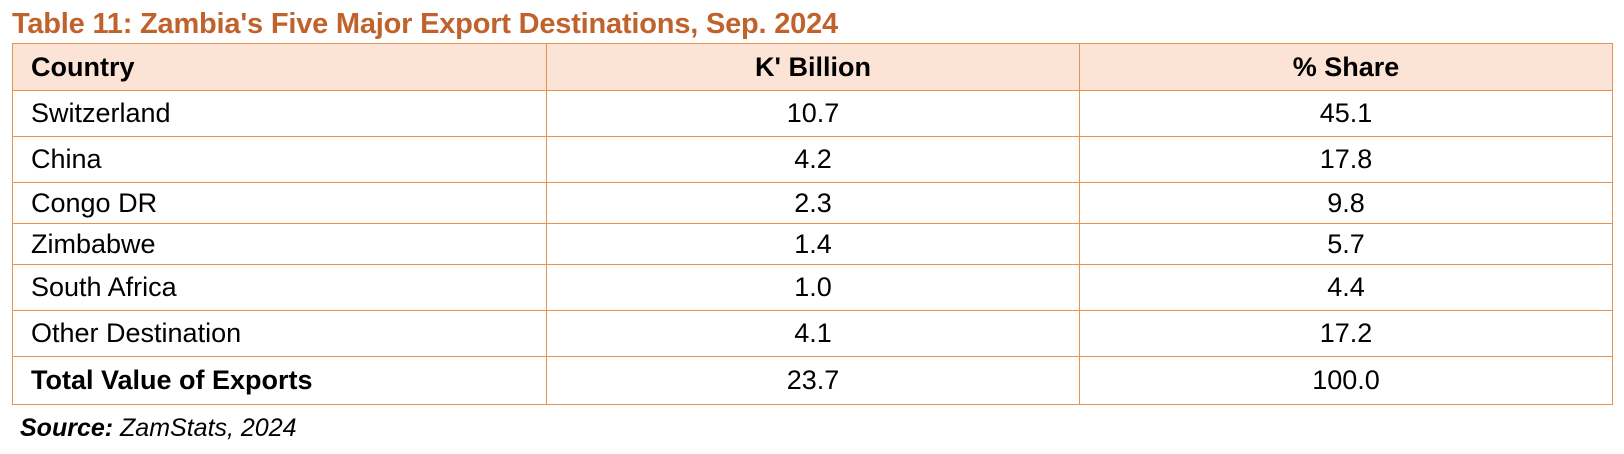 The height and width of the screenshot is (454, 1624). I want to click on share-cell: 45.1, so click(1346, 113).